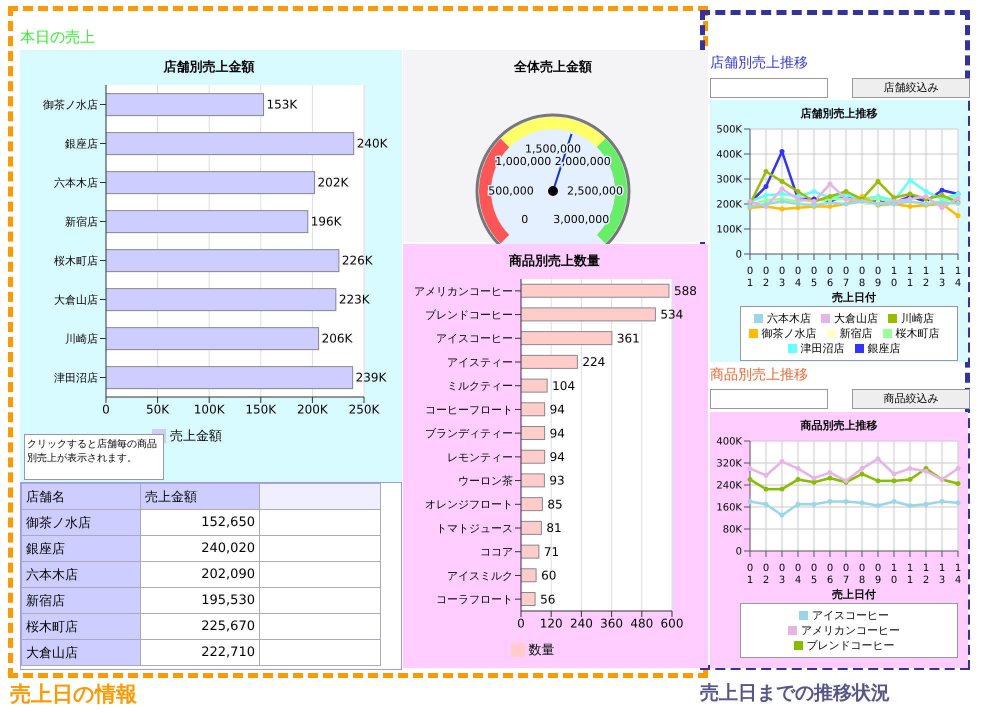 The width and height of the screenshot is (983, 713). What do you see at coordinates (839, 425) in the screenshot?
I see `chart-title: 商品別売上推移` at bounding box center [839, 425].